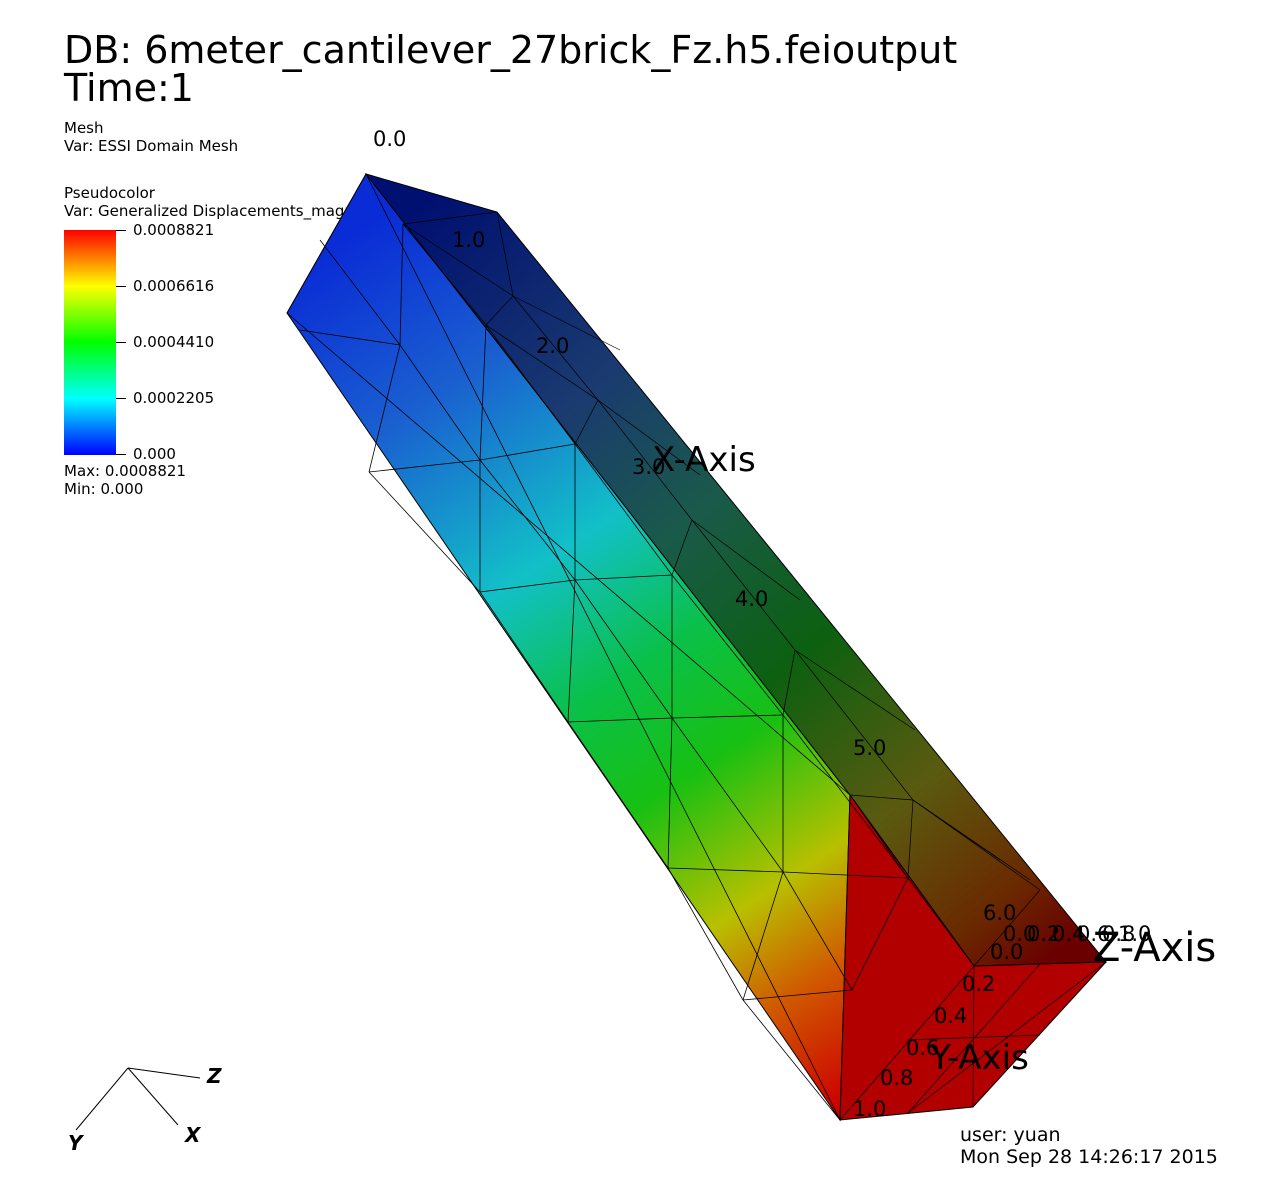  I want to click on y-tick-label: 0.2, so click(979, 984).